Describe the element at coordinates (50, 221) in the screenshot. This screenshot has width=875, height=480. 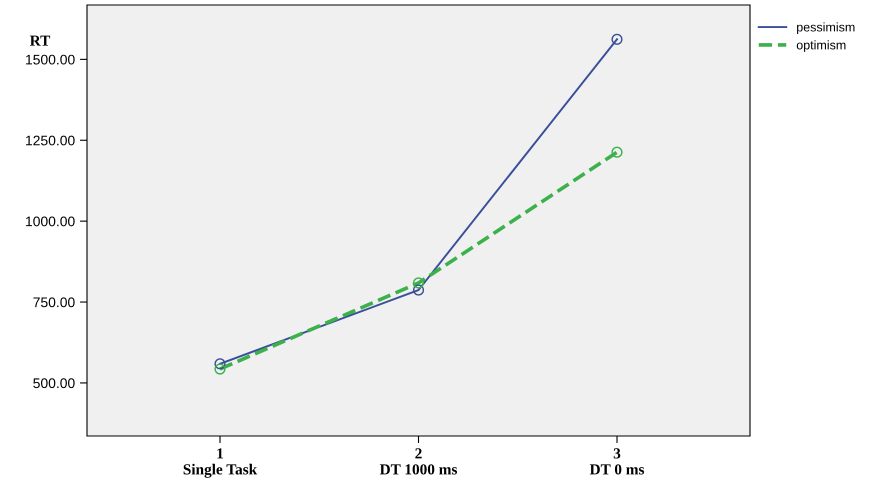
I see `y-tick-label: 1000.00` at that location.